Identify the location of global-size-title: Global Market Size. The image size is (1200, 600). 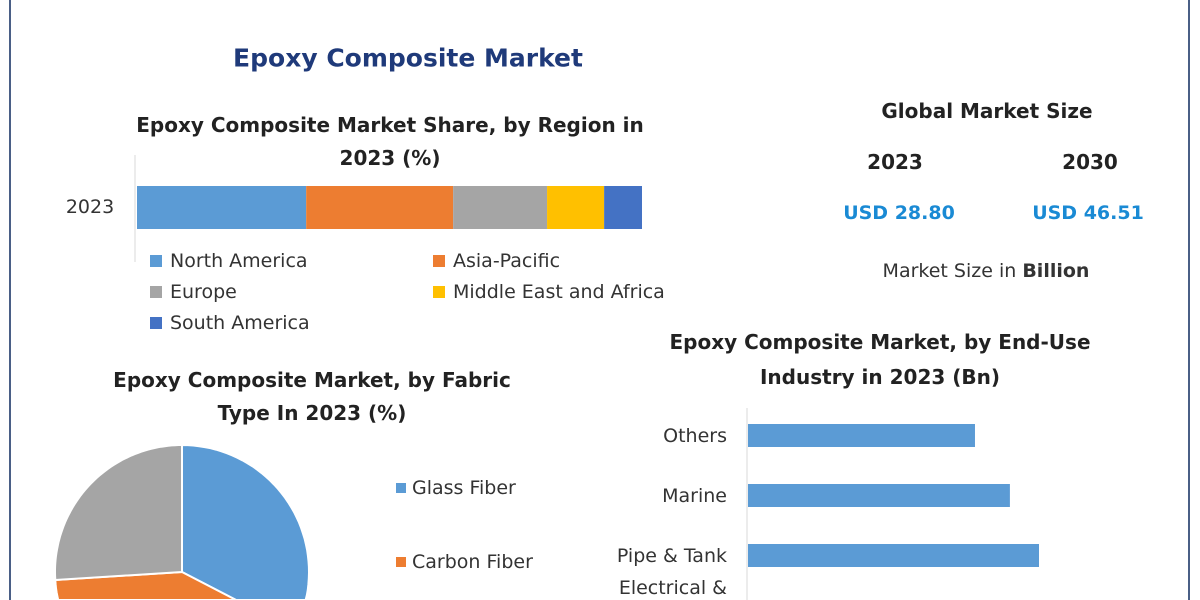
(987, 111).